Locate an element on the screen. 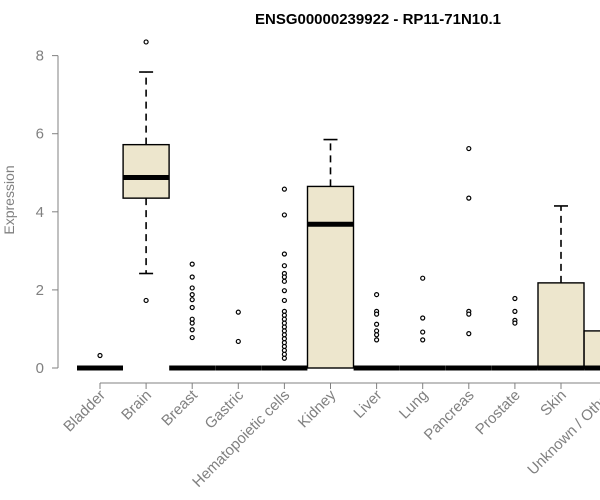 The height and width of the screenshot is (500, 600). x-tick-label: Lung is located at coordinates (414, 405).